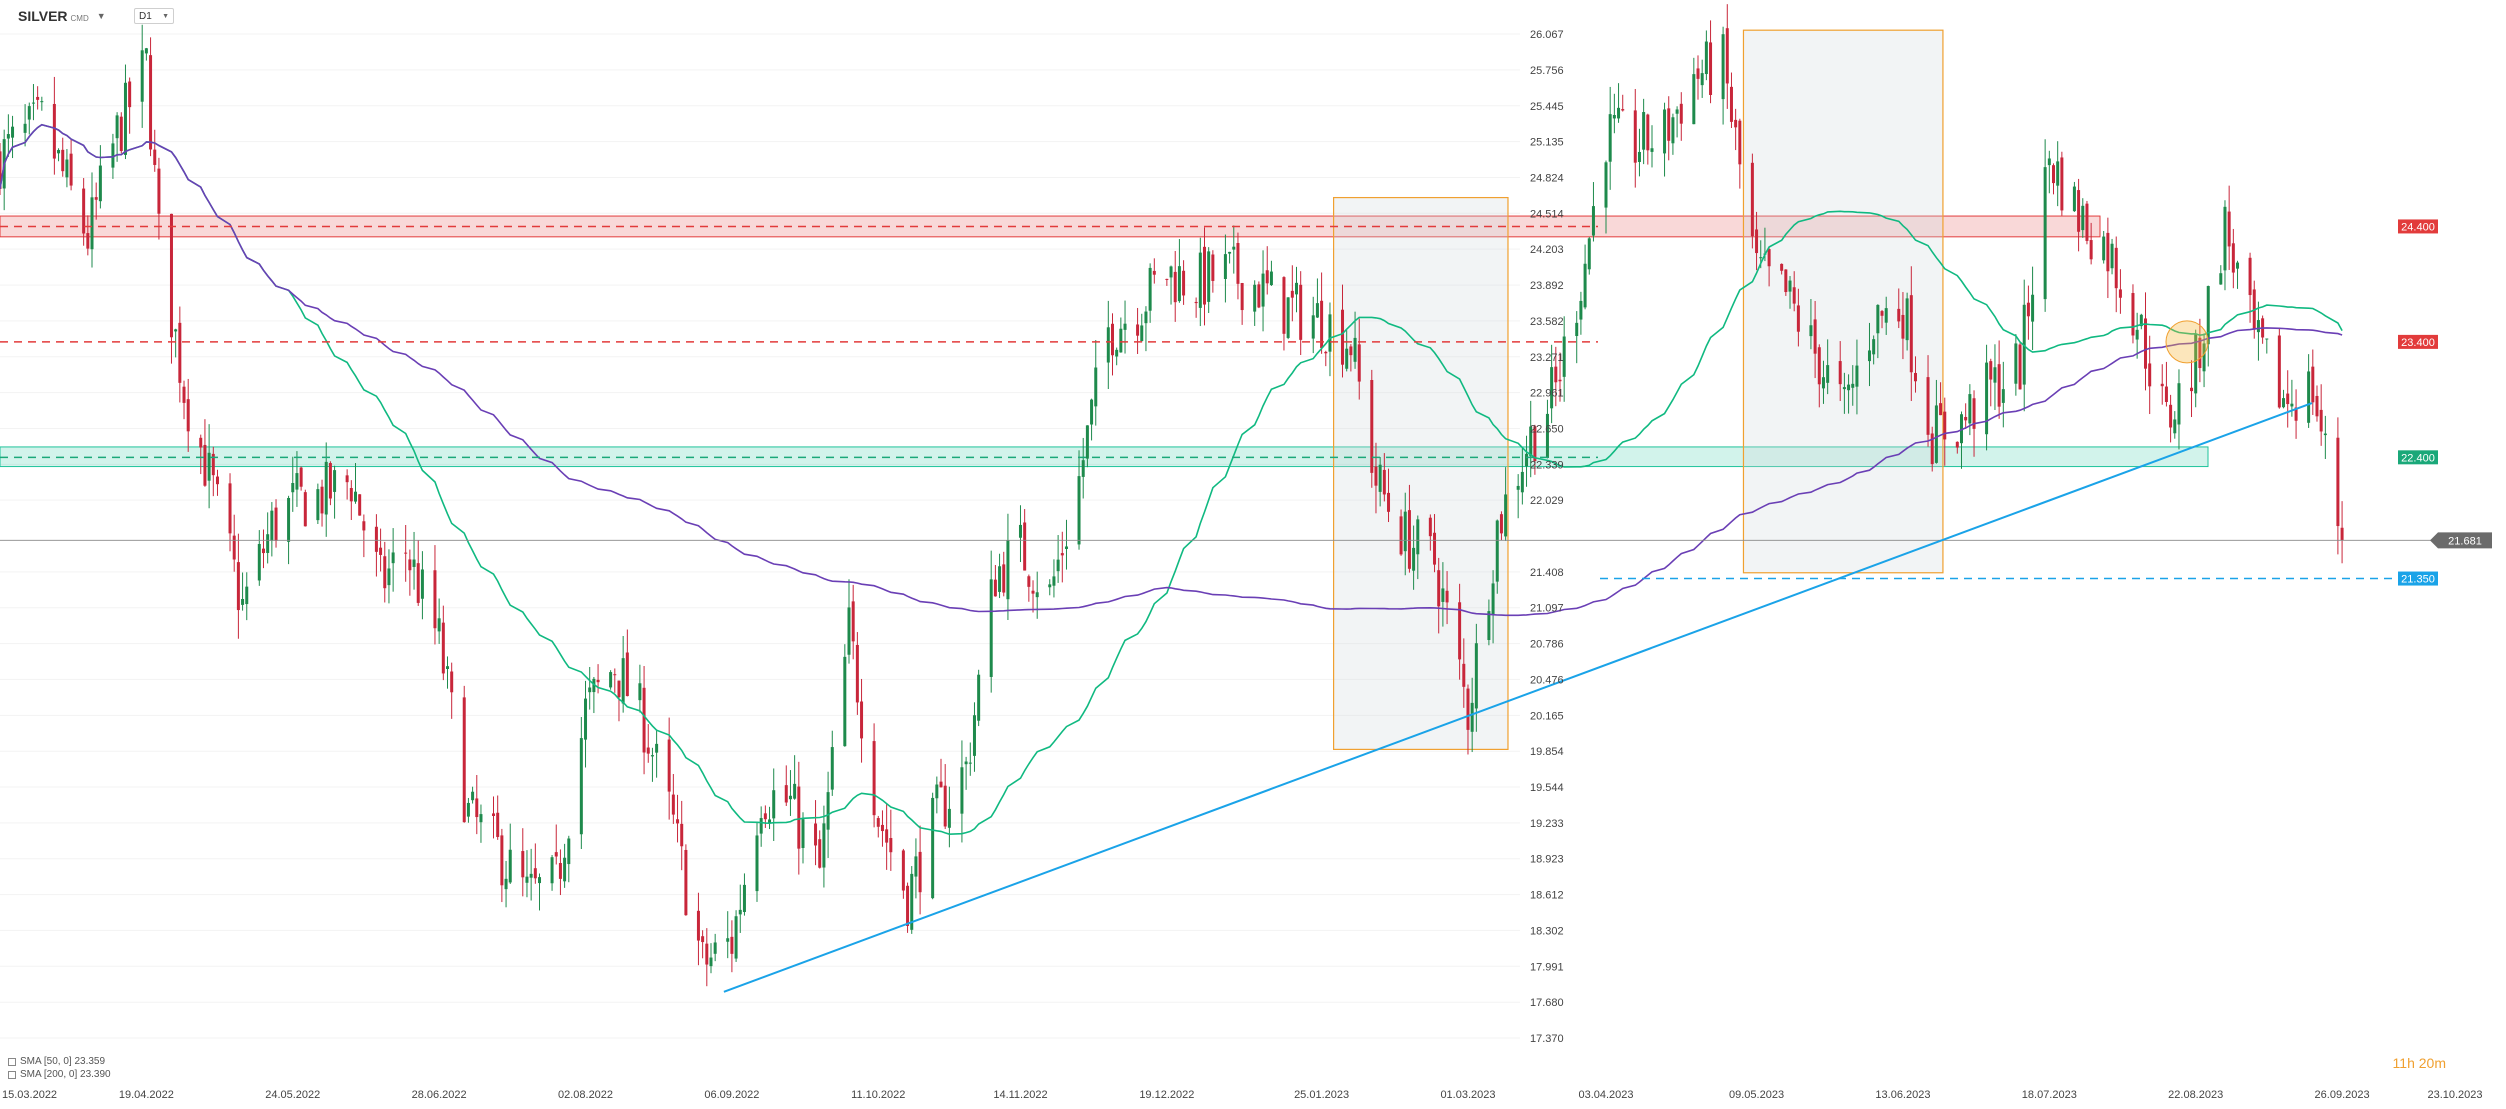 The image size is (2506, 1109). I want to click on y-tick-label: 20.476, so click(1547, 680).